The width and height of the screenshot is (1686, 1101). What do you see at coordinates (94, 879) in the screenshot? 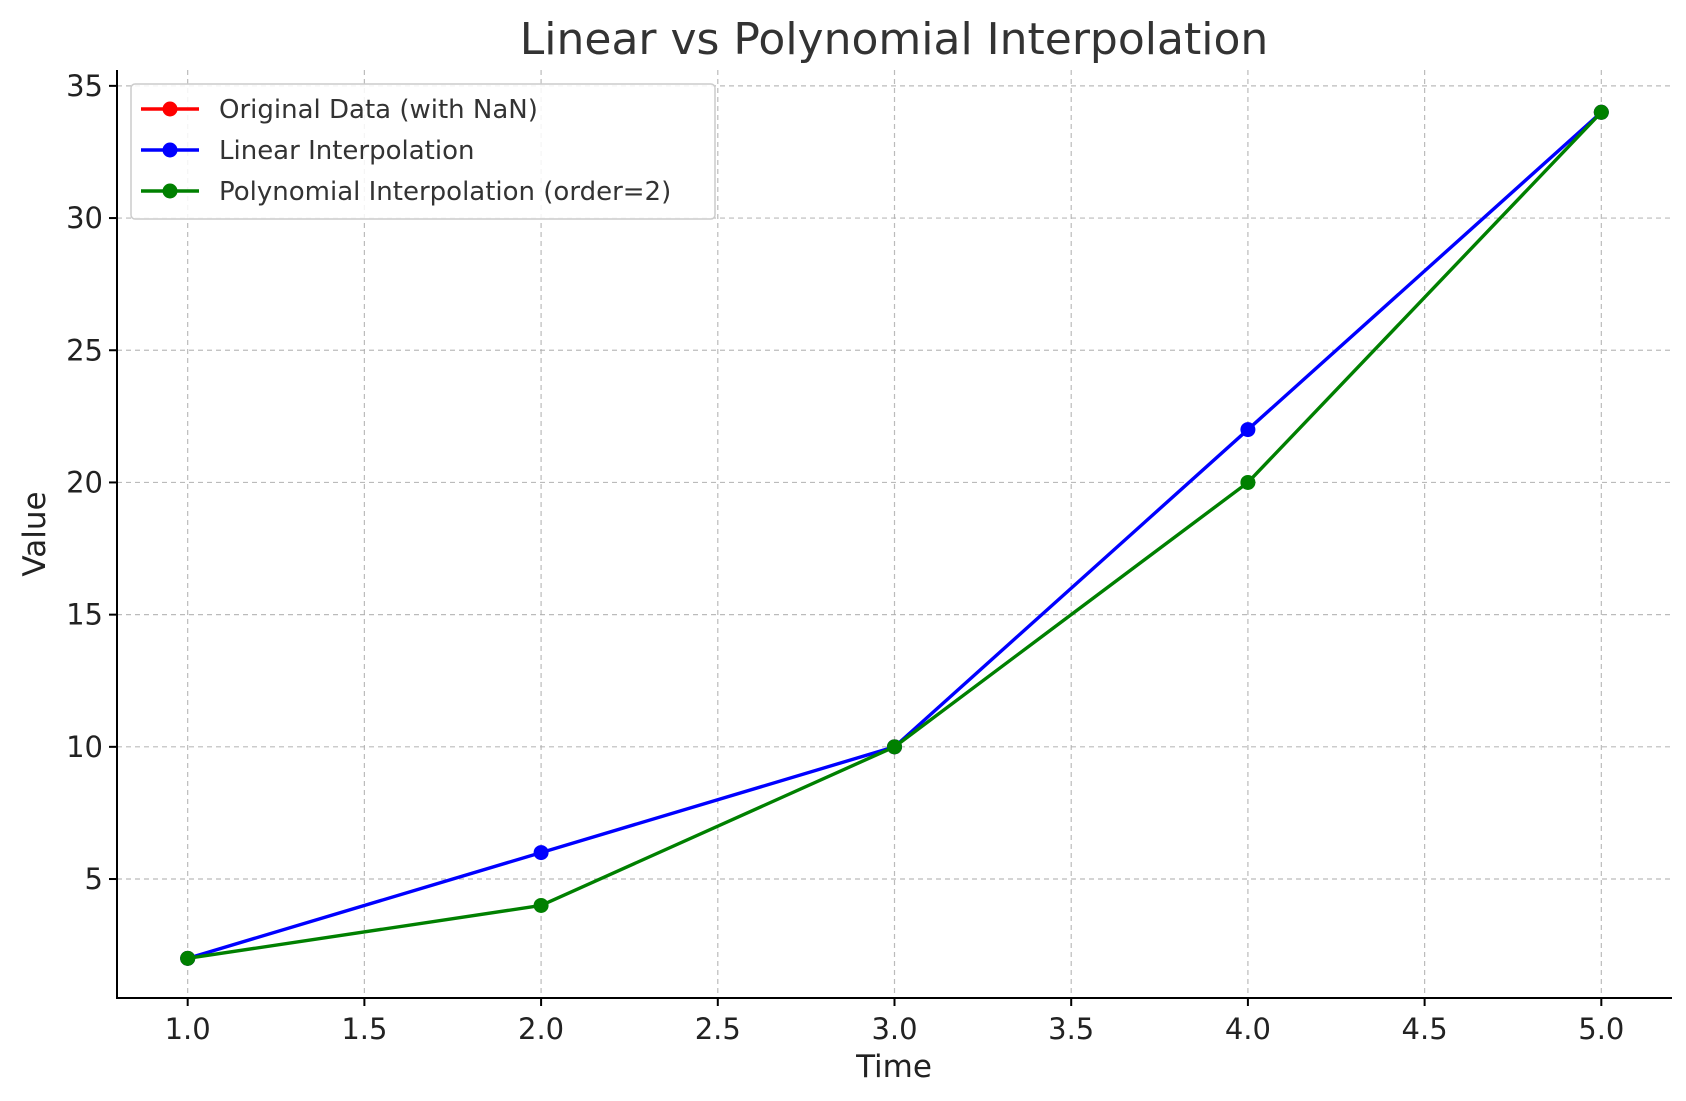
I see `y-tick-label: 5` at bounding box center [94, 879].